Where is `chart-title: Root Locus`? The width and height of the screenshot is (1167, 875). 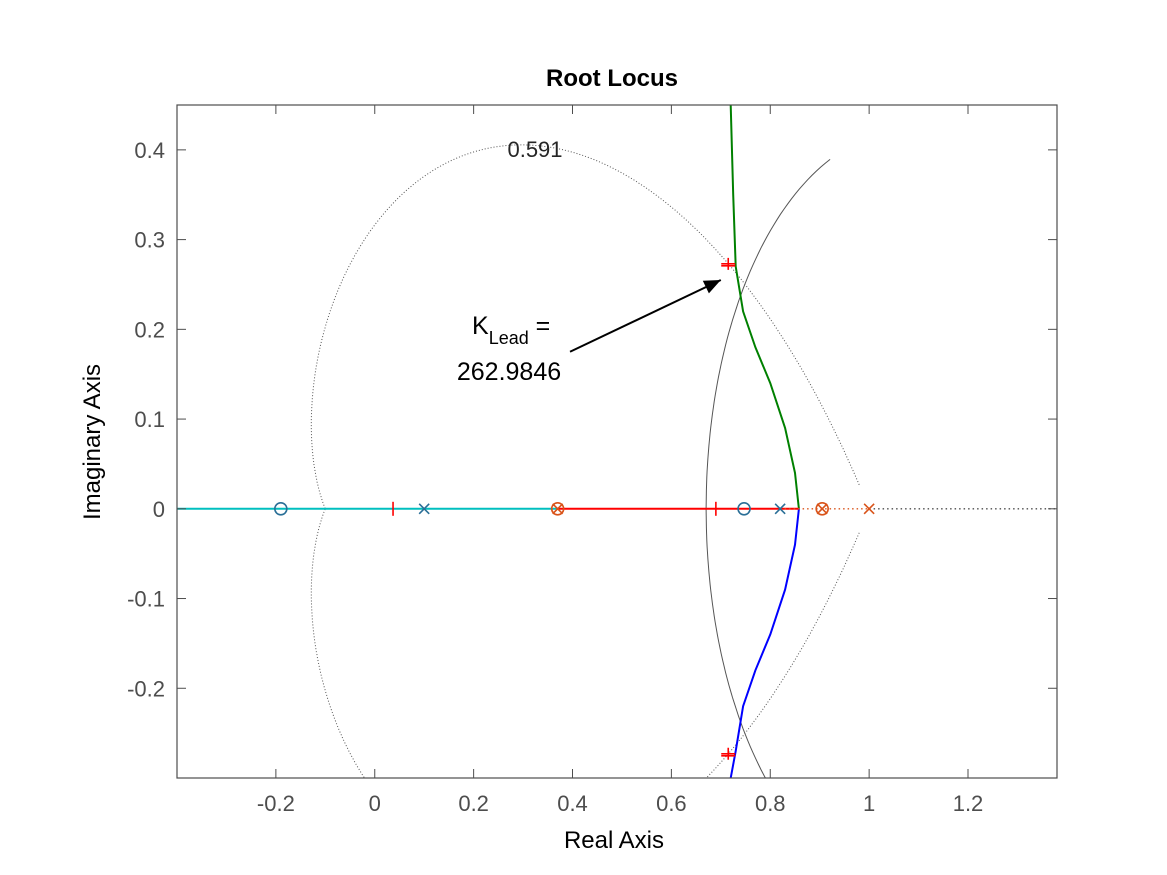 chart-title: Root Locus is located at coordinates (612, 78).